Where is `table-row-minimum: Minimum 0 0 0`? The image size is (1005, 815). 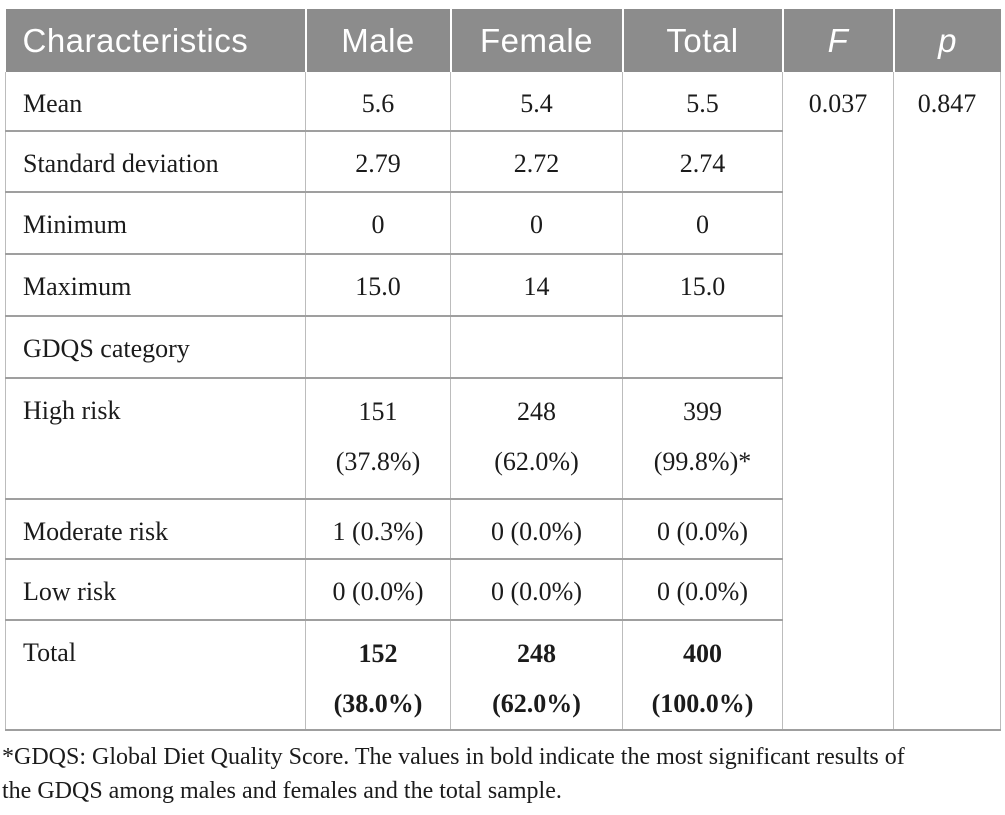
table-row-minimum: Minimum 0 0 0 is located at coordinates (503, 222).